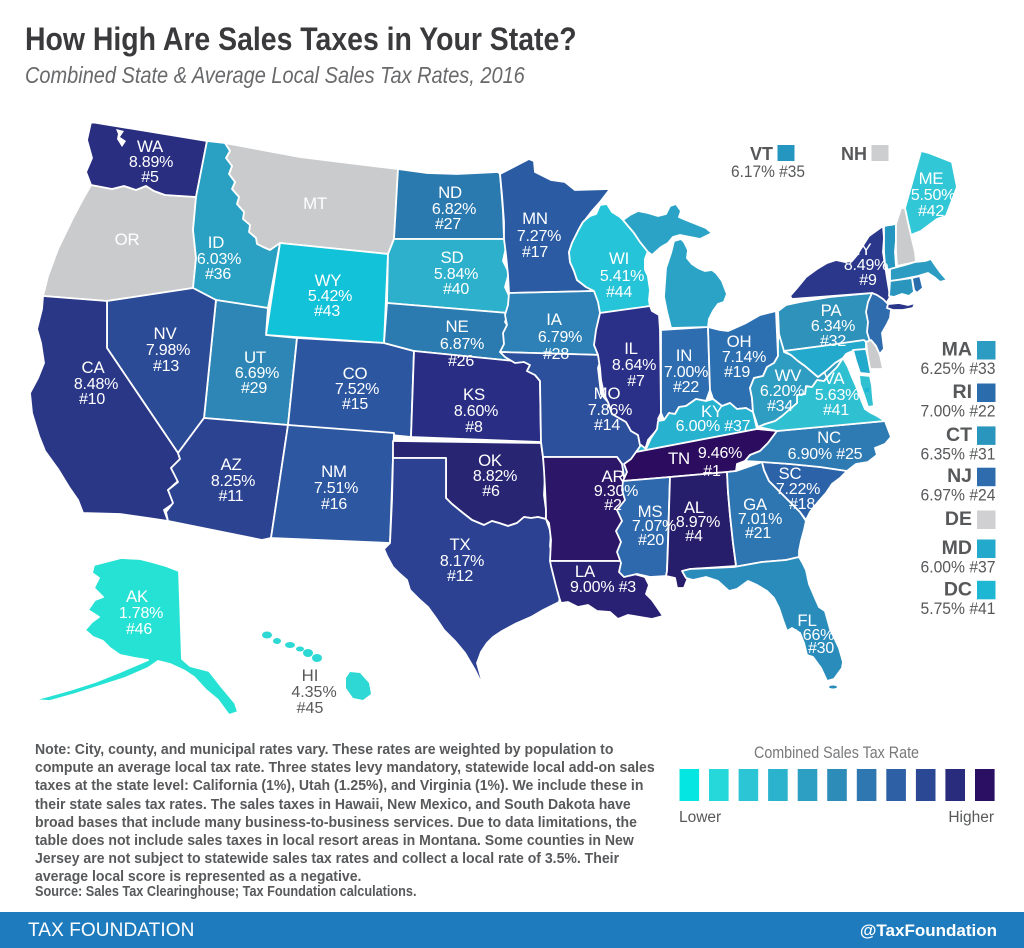  What do you see at coordinates (313, 692) in the screenshot?
I see `svg-text: 4.35%` at bounding box center [313, 692].